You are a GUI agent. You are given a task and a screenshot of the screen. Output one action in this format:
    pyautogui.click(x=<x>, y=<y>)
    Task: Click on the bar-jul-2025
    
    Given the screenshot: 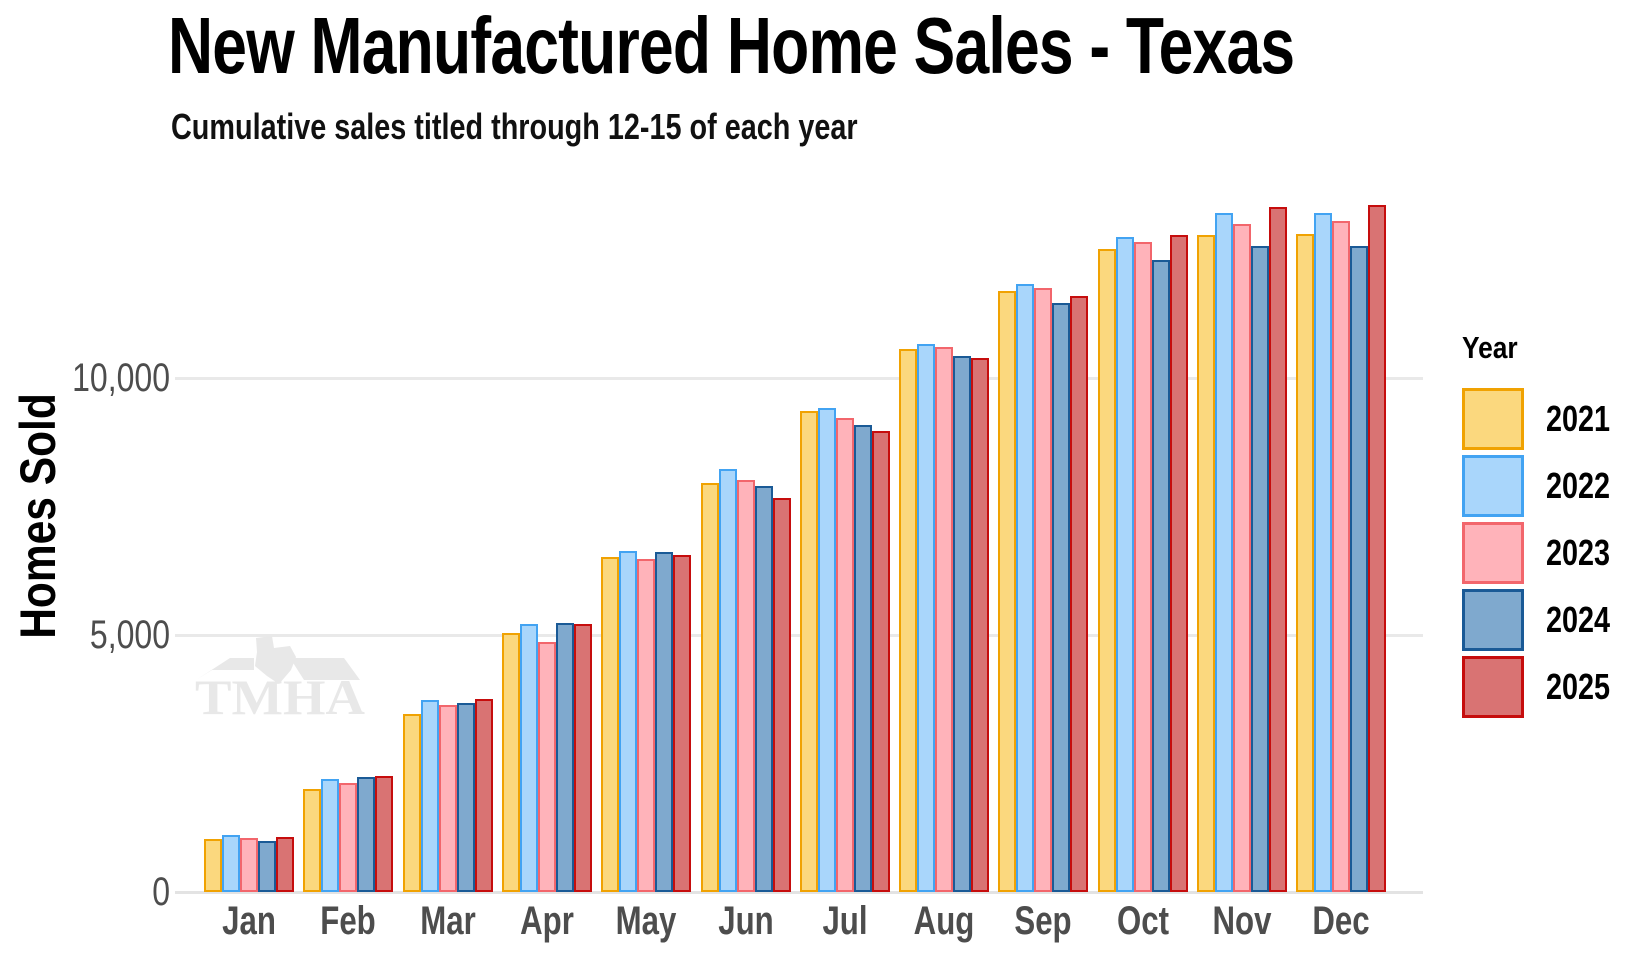 What is the action you would take?
    pyautogui.click(x=880, y=661)
    